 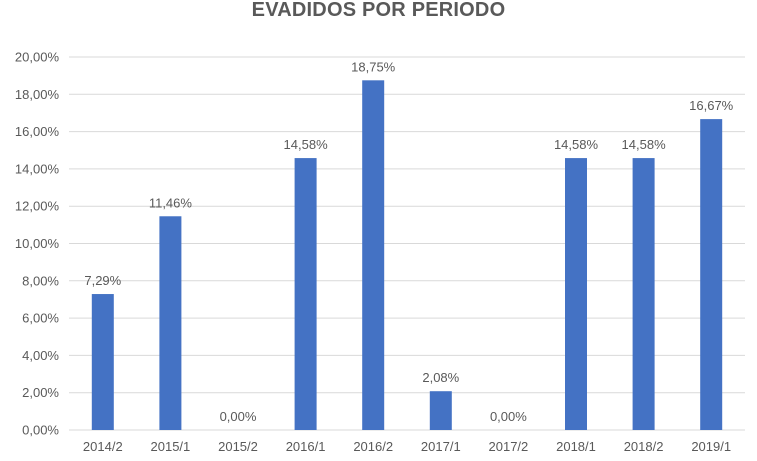 I want to click on x-tick-label: 2015/2, so click(x=238, y=446).